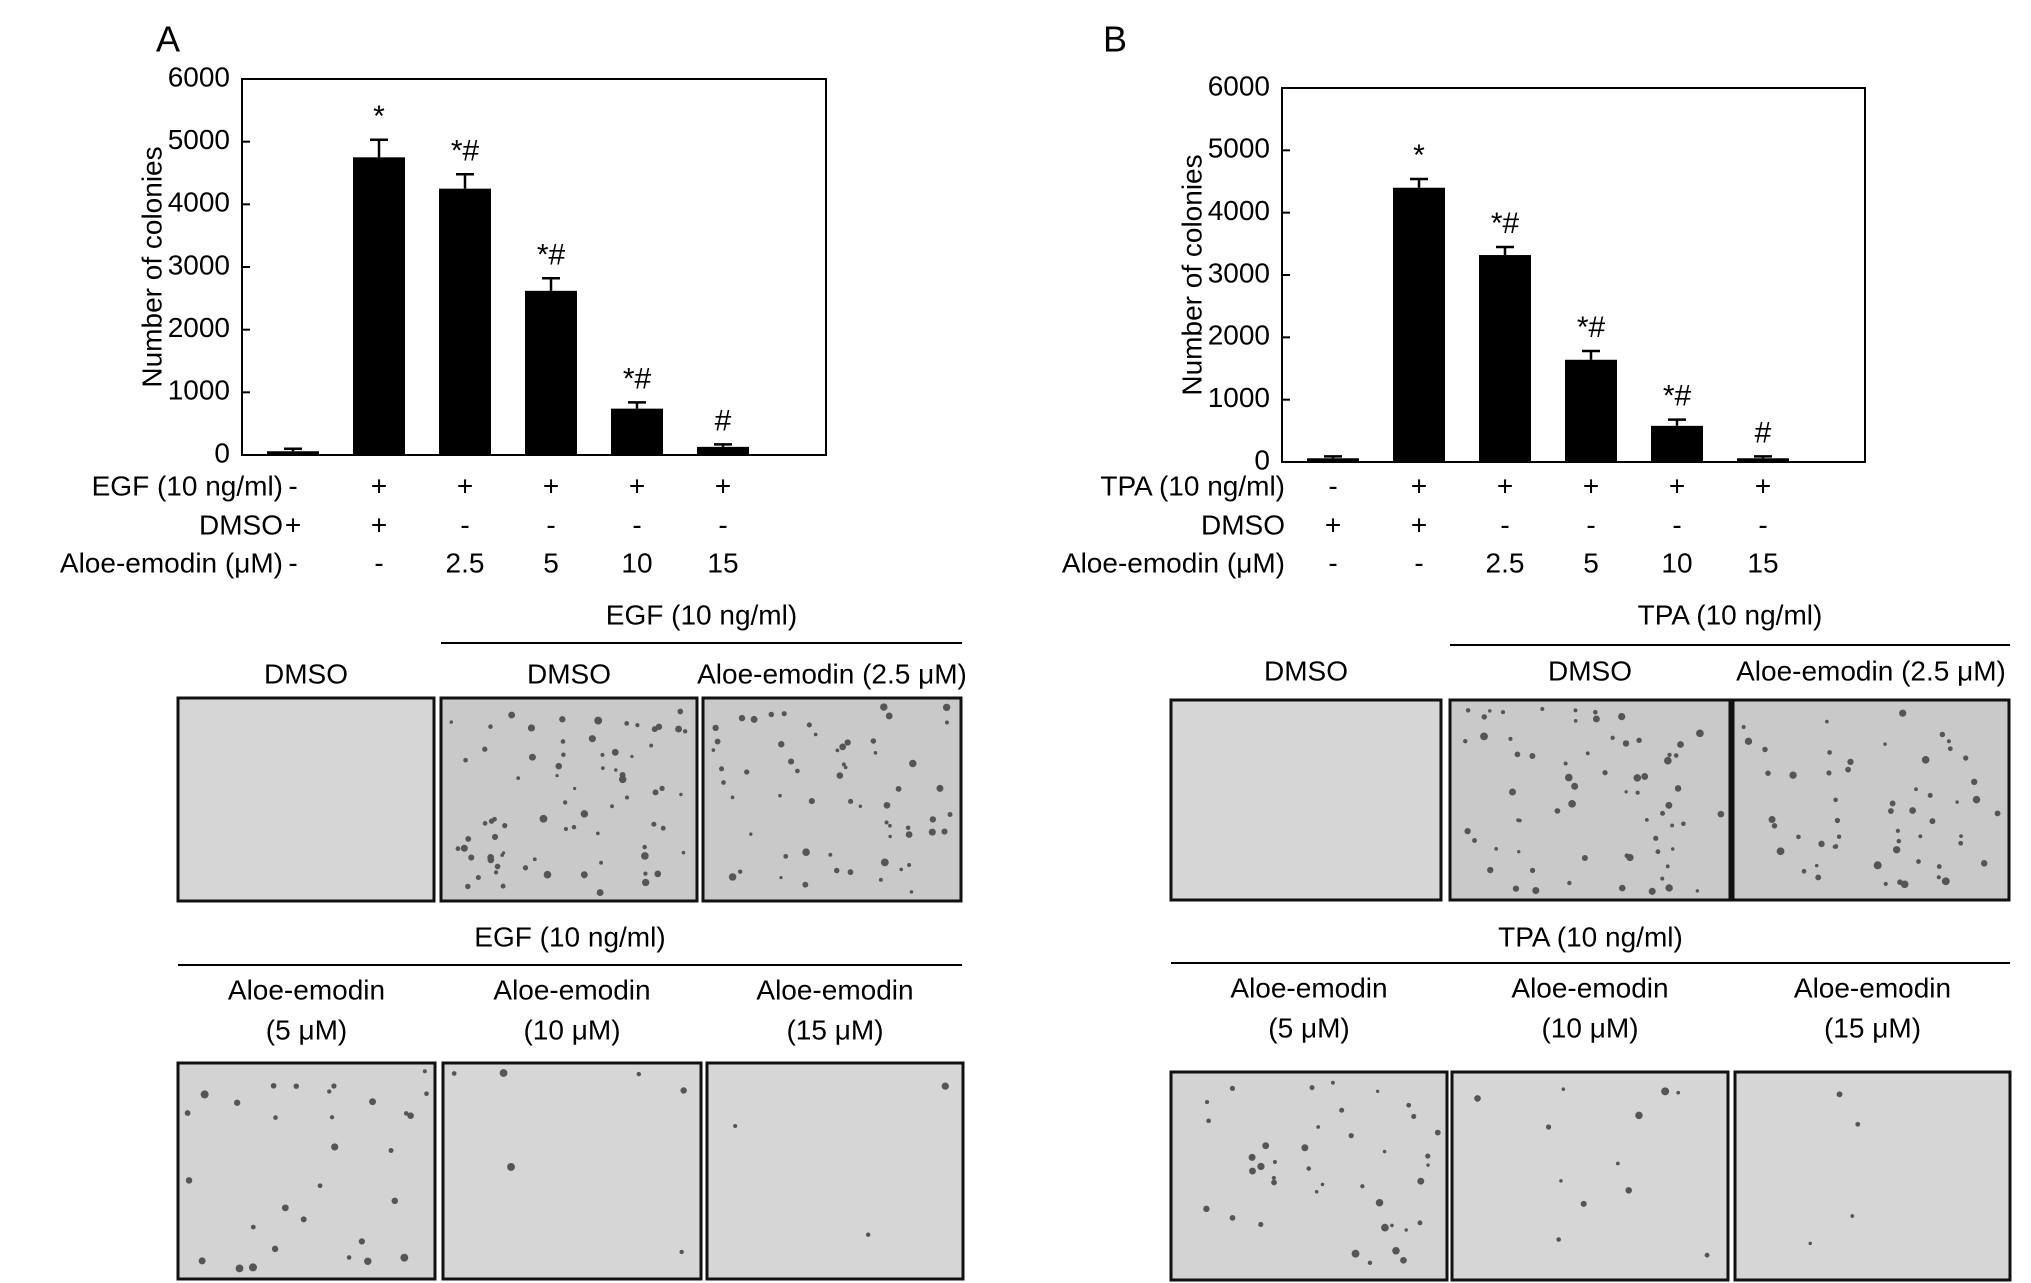  I want to click on treatment-row-label: Aloe-emodin (μM), so click(1173, 562).